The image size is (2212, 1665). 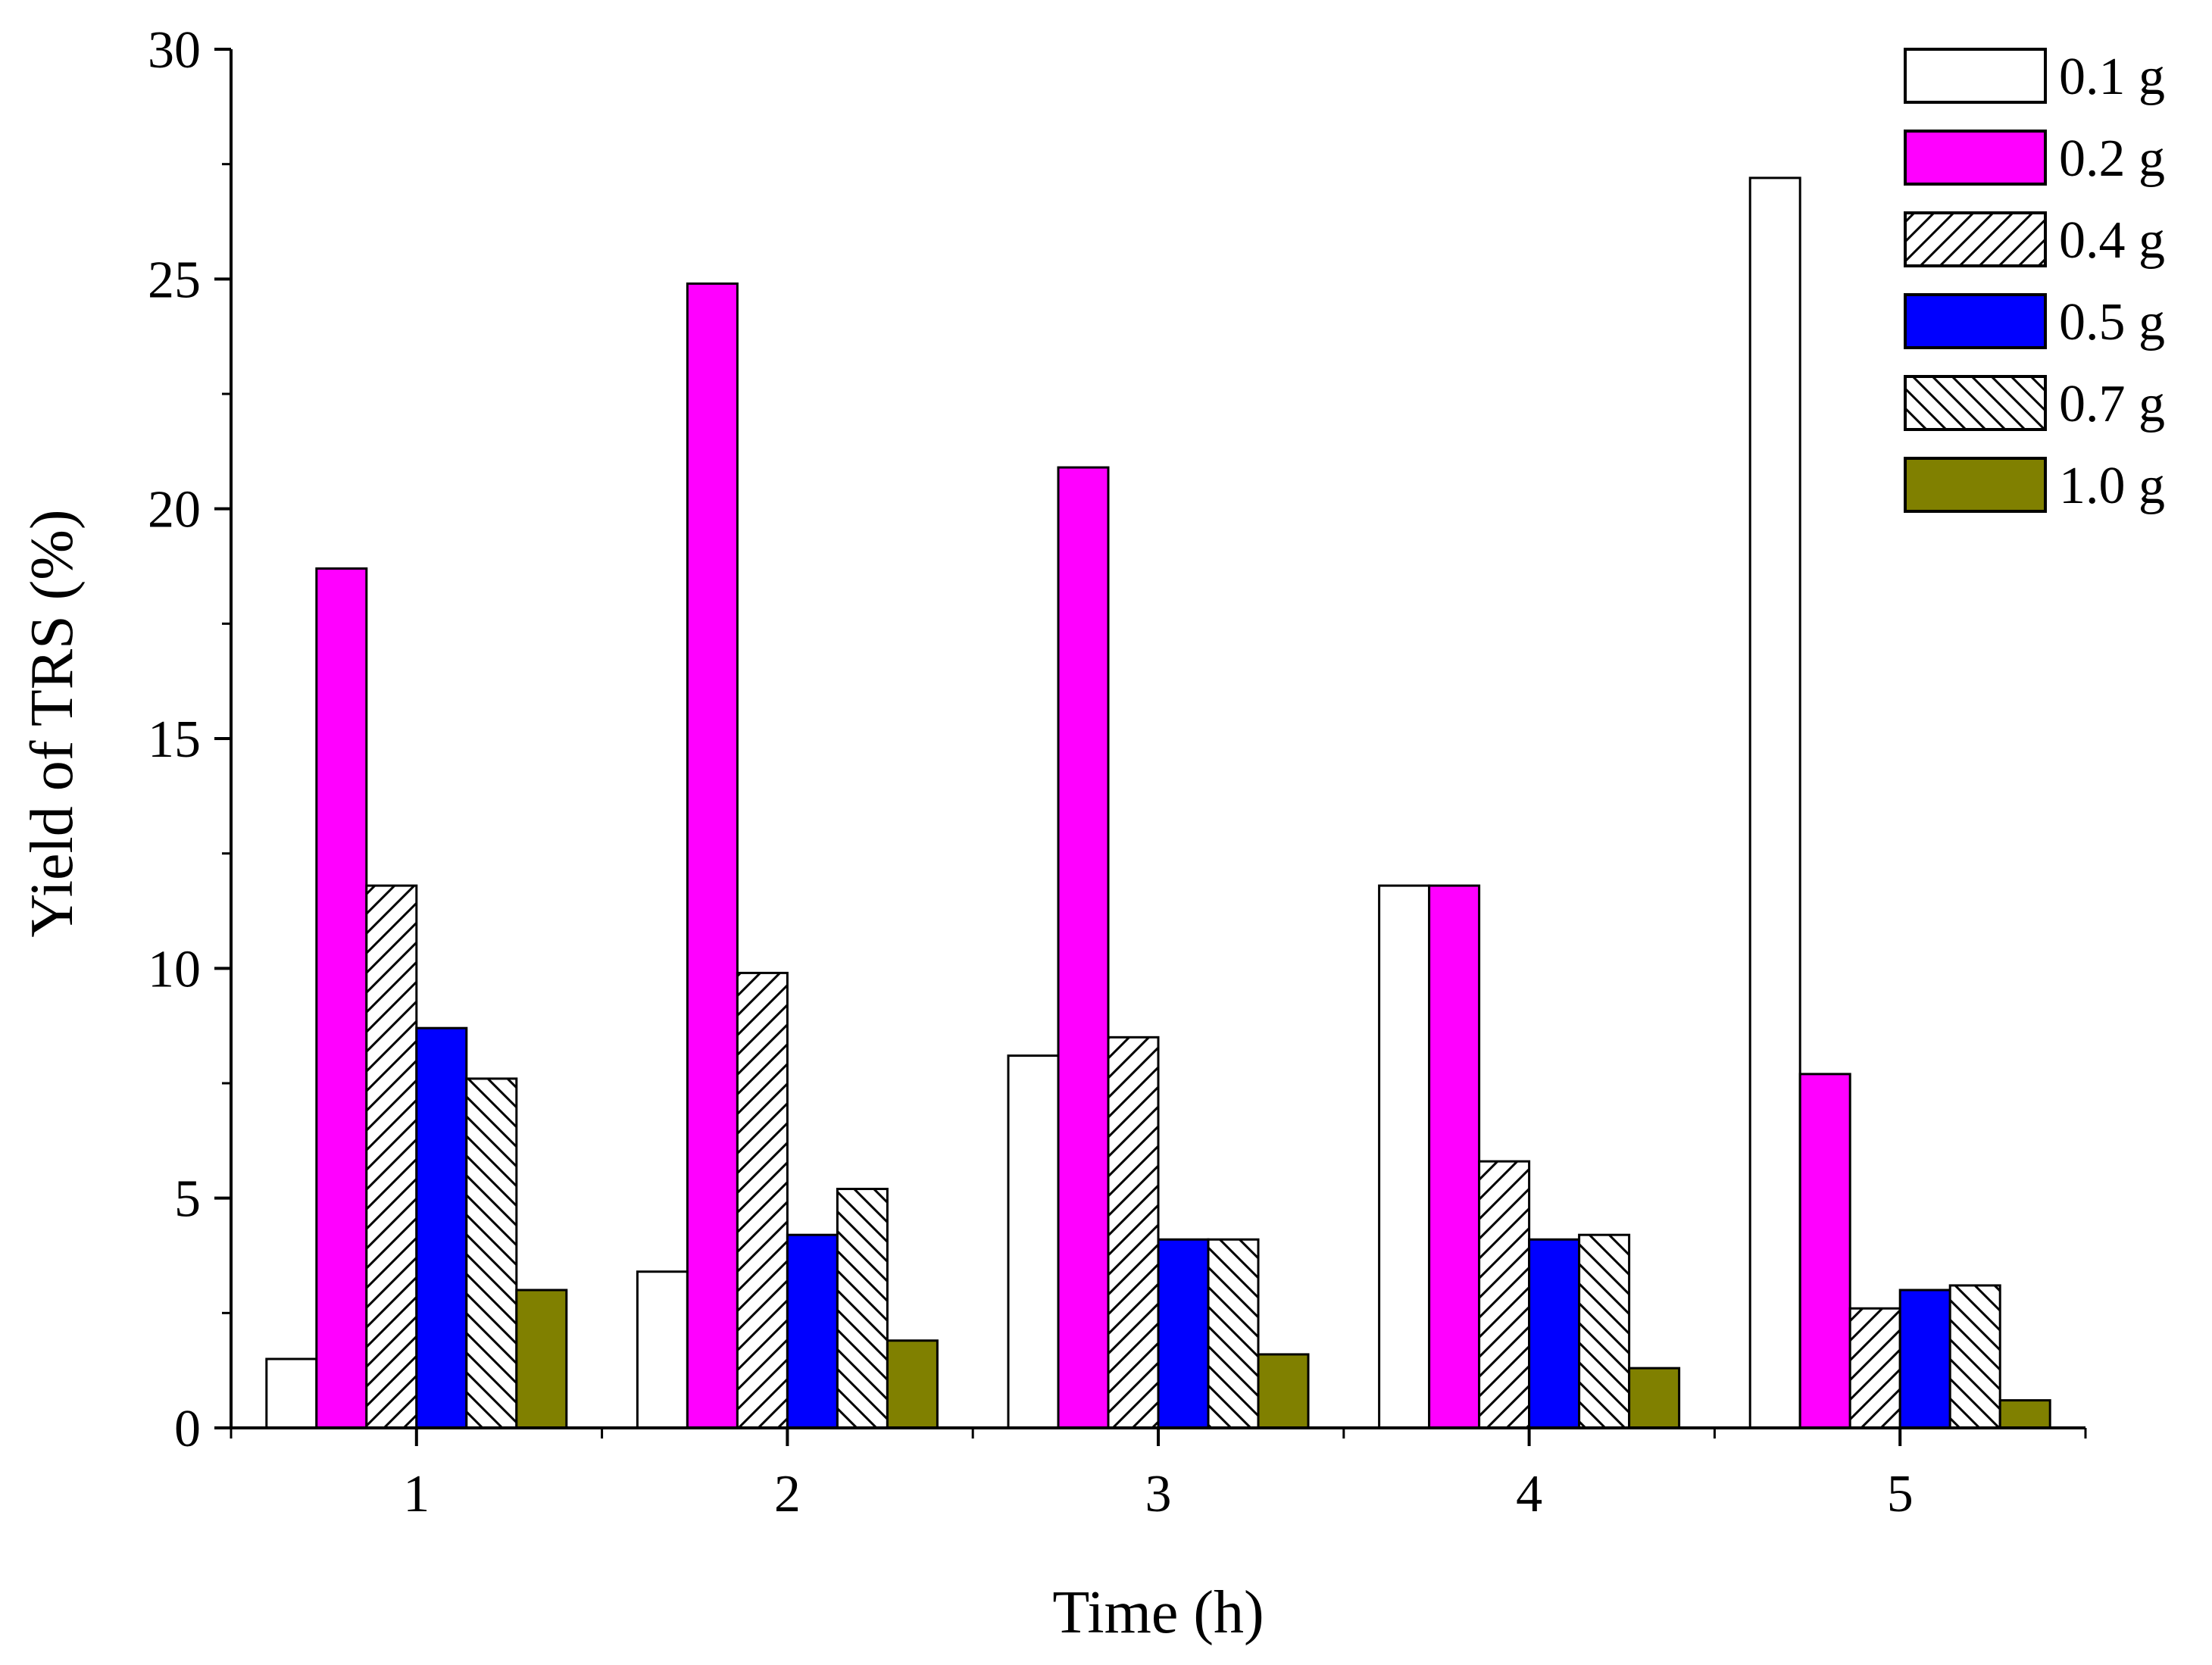 What do you see at coordinates (292, 1393) in the screenshot?
I see `bar-0-1-g-t1` at bounding box center [292, 1393].